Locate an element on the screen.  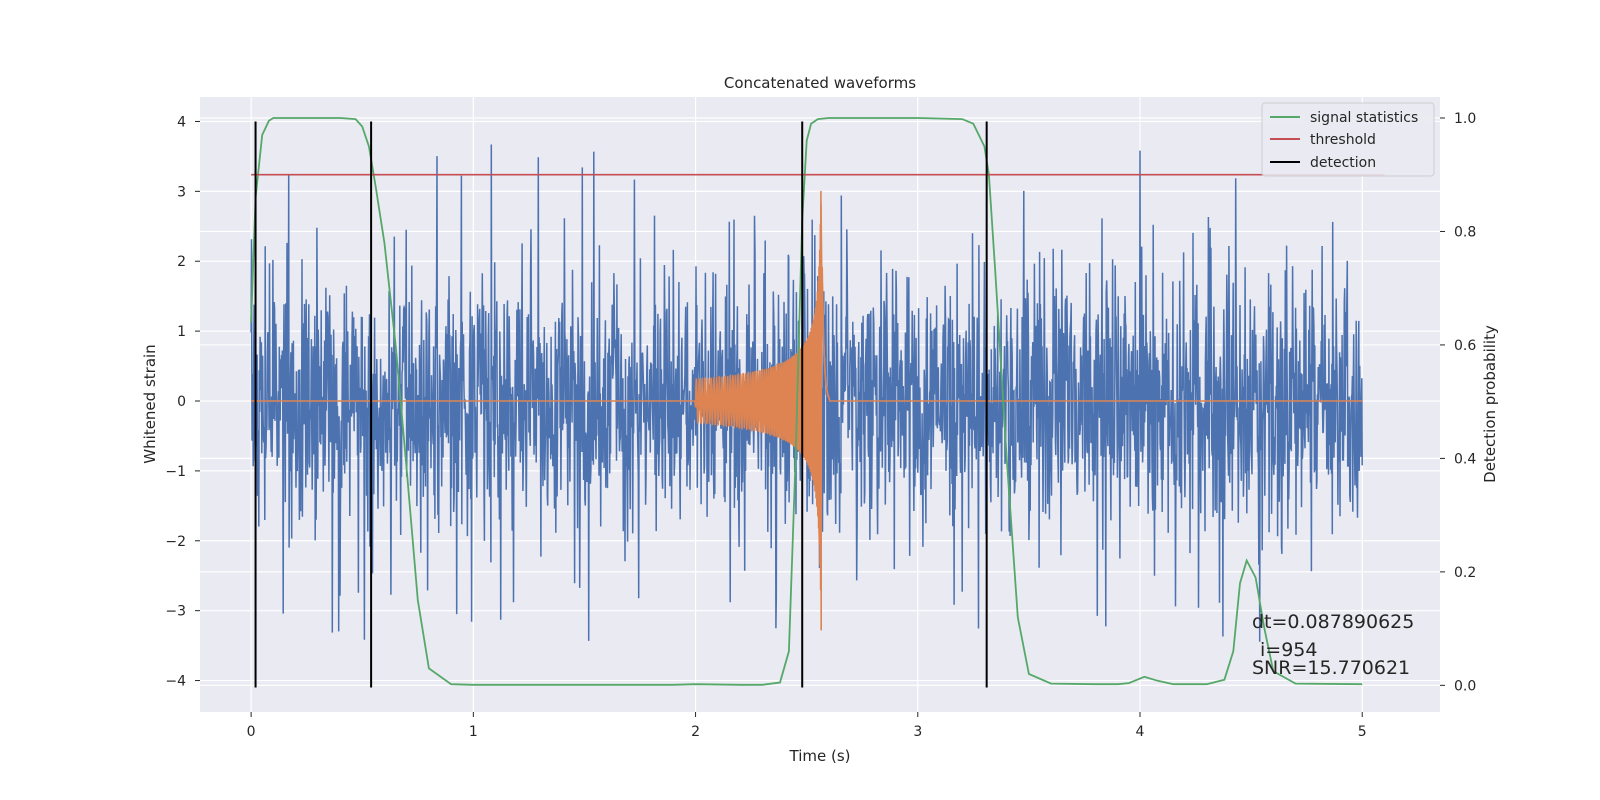
y-axis-ticks-left: 4 3 2 1 0 −1 −2 −3 −4 is located at coordinates (182, 402).